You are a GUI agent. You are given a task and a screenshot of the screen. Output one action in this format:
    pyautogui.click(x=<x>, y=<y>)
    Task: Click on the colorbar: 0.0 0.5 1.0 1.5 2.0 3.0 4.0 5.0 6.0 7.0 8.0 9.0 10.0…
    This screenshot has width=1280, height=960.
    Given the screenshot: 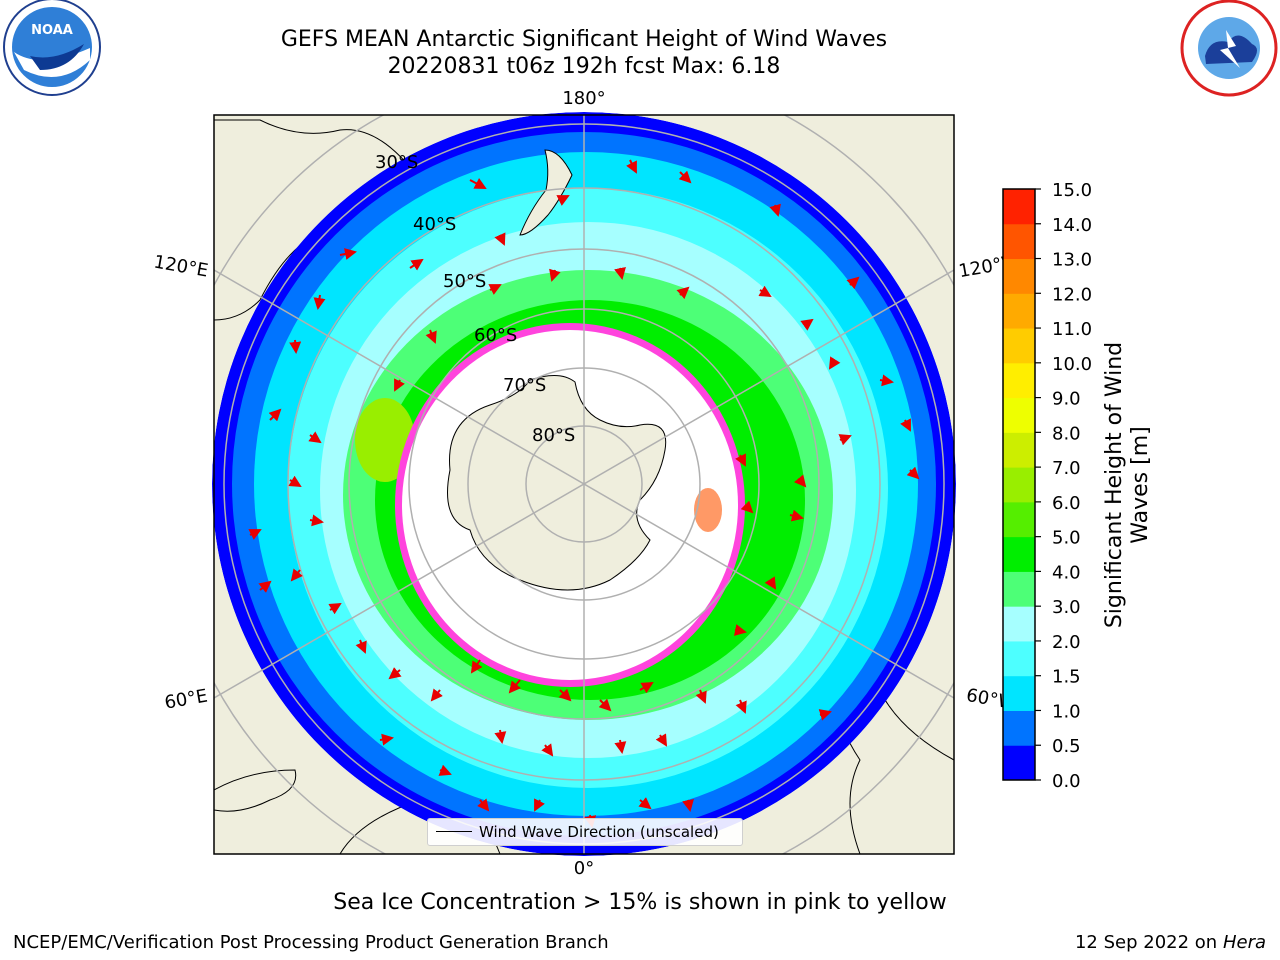 What is the action you would take?
    pyautogui.click(x=1047, y=486)
    